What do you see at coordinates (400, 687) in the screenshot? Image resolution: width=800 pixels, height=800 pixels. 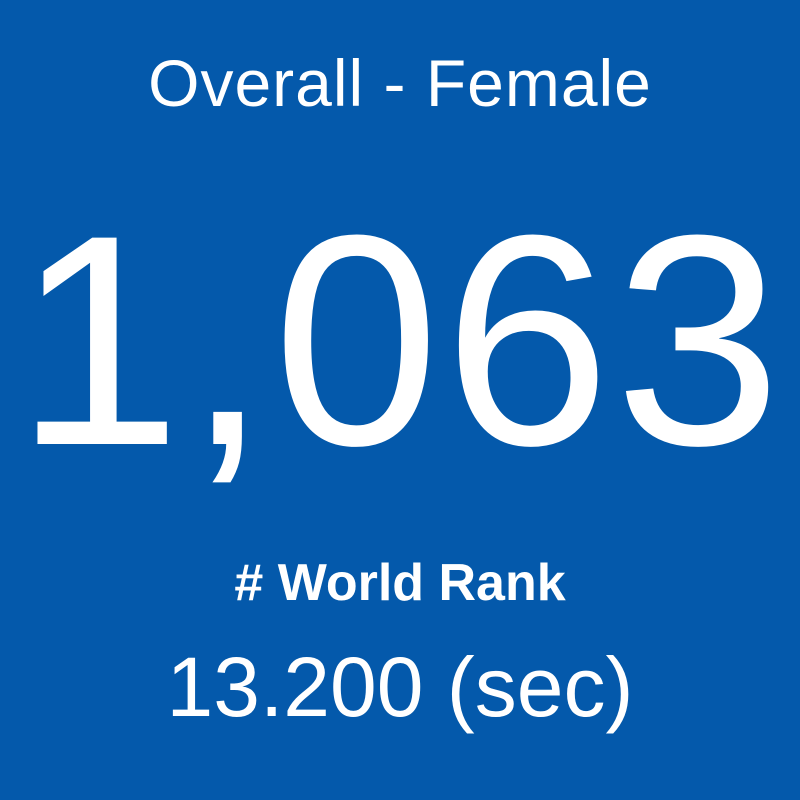 I see `time-value: 13.200 (sec)` at bounding box center [400, 687].